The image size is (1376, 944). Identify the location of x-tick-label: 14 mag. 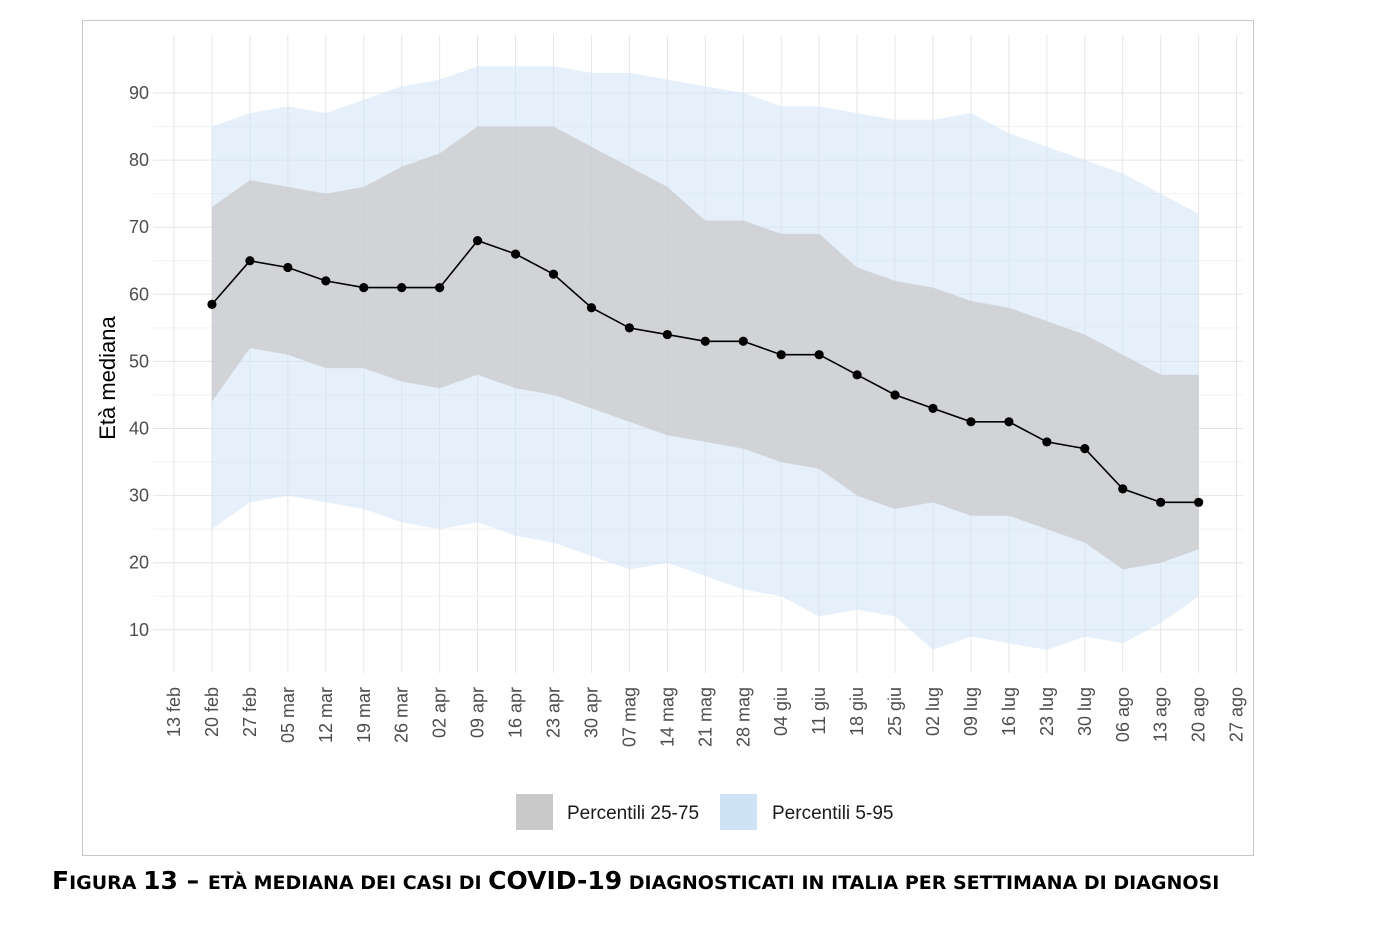
(667, 717).